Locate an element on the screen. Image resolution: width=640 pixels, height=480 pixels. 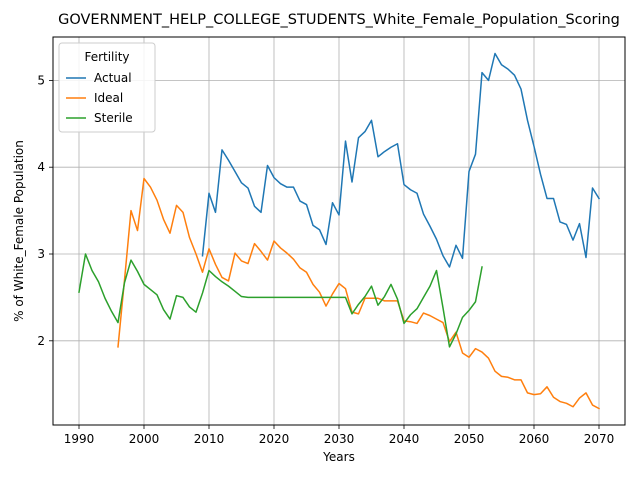
x-tick-label-2000: 2000 is located at coordinates (144, 439).